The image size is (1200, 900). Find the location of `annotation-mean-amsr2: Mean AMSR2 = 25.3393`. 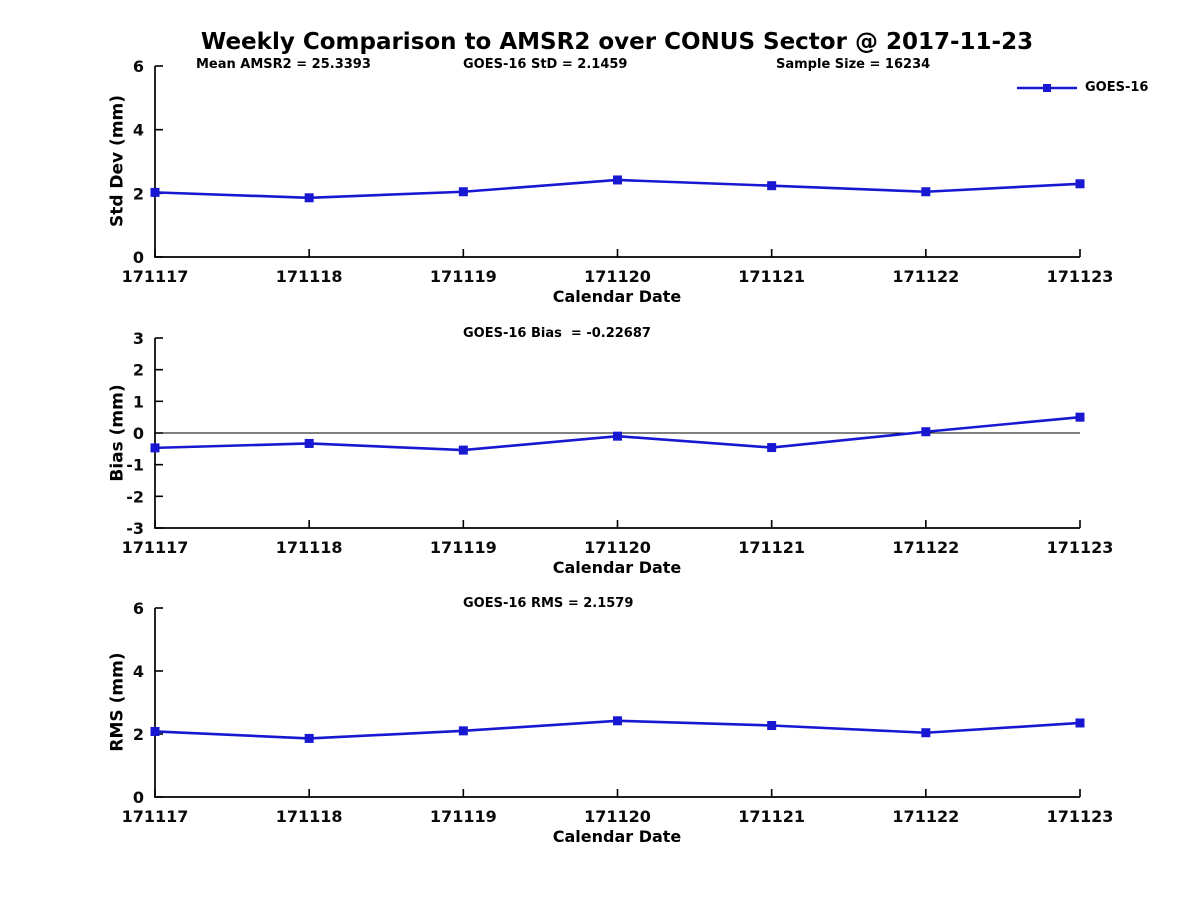

annotation-mean-amsr2: Mean AMSR2 = 25.3393 is located at coordinates (283, 64).